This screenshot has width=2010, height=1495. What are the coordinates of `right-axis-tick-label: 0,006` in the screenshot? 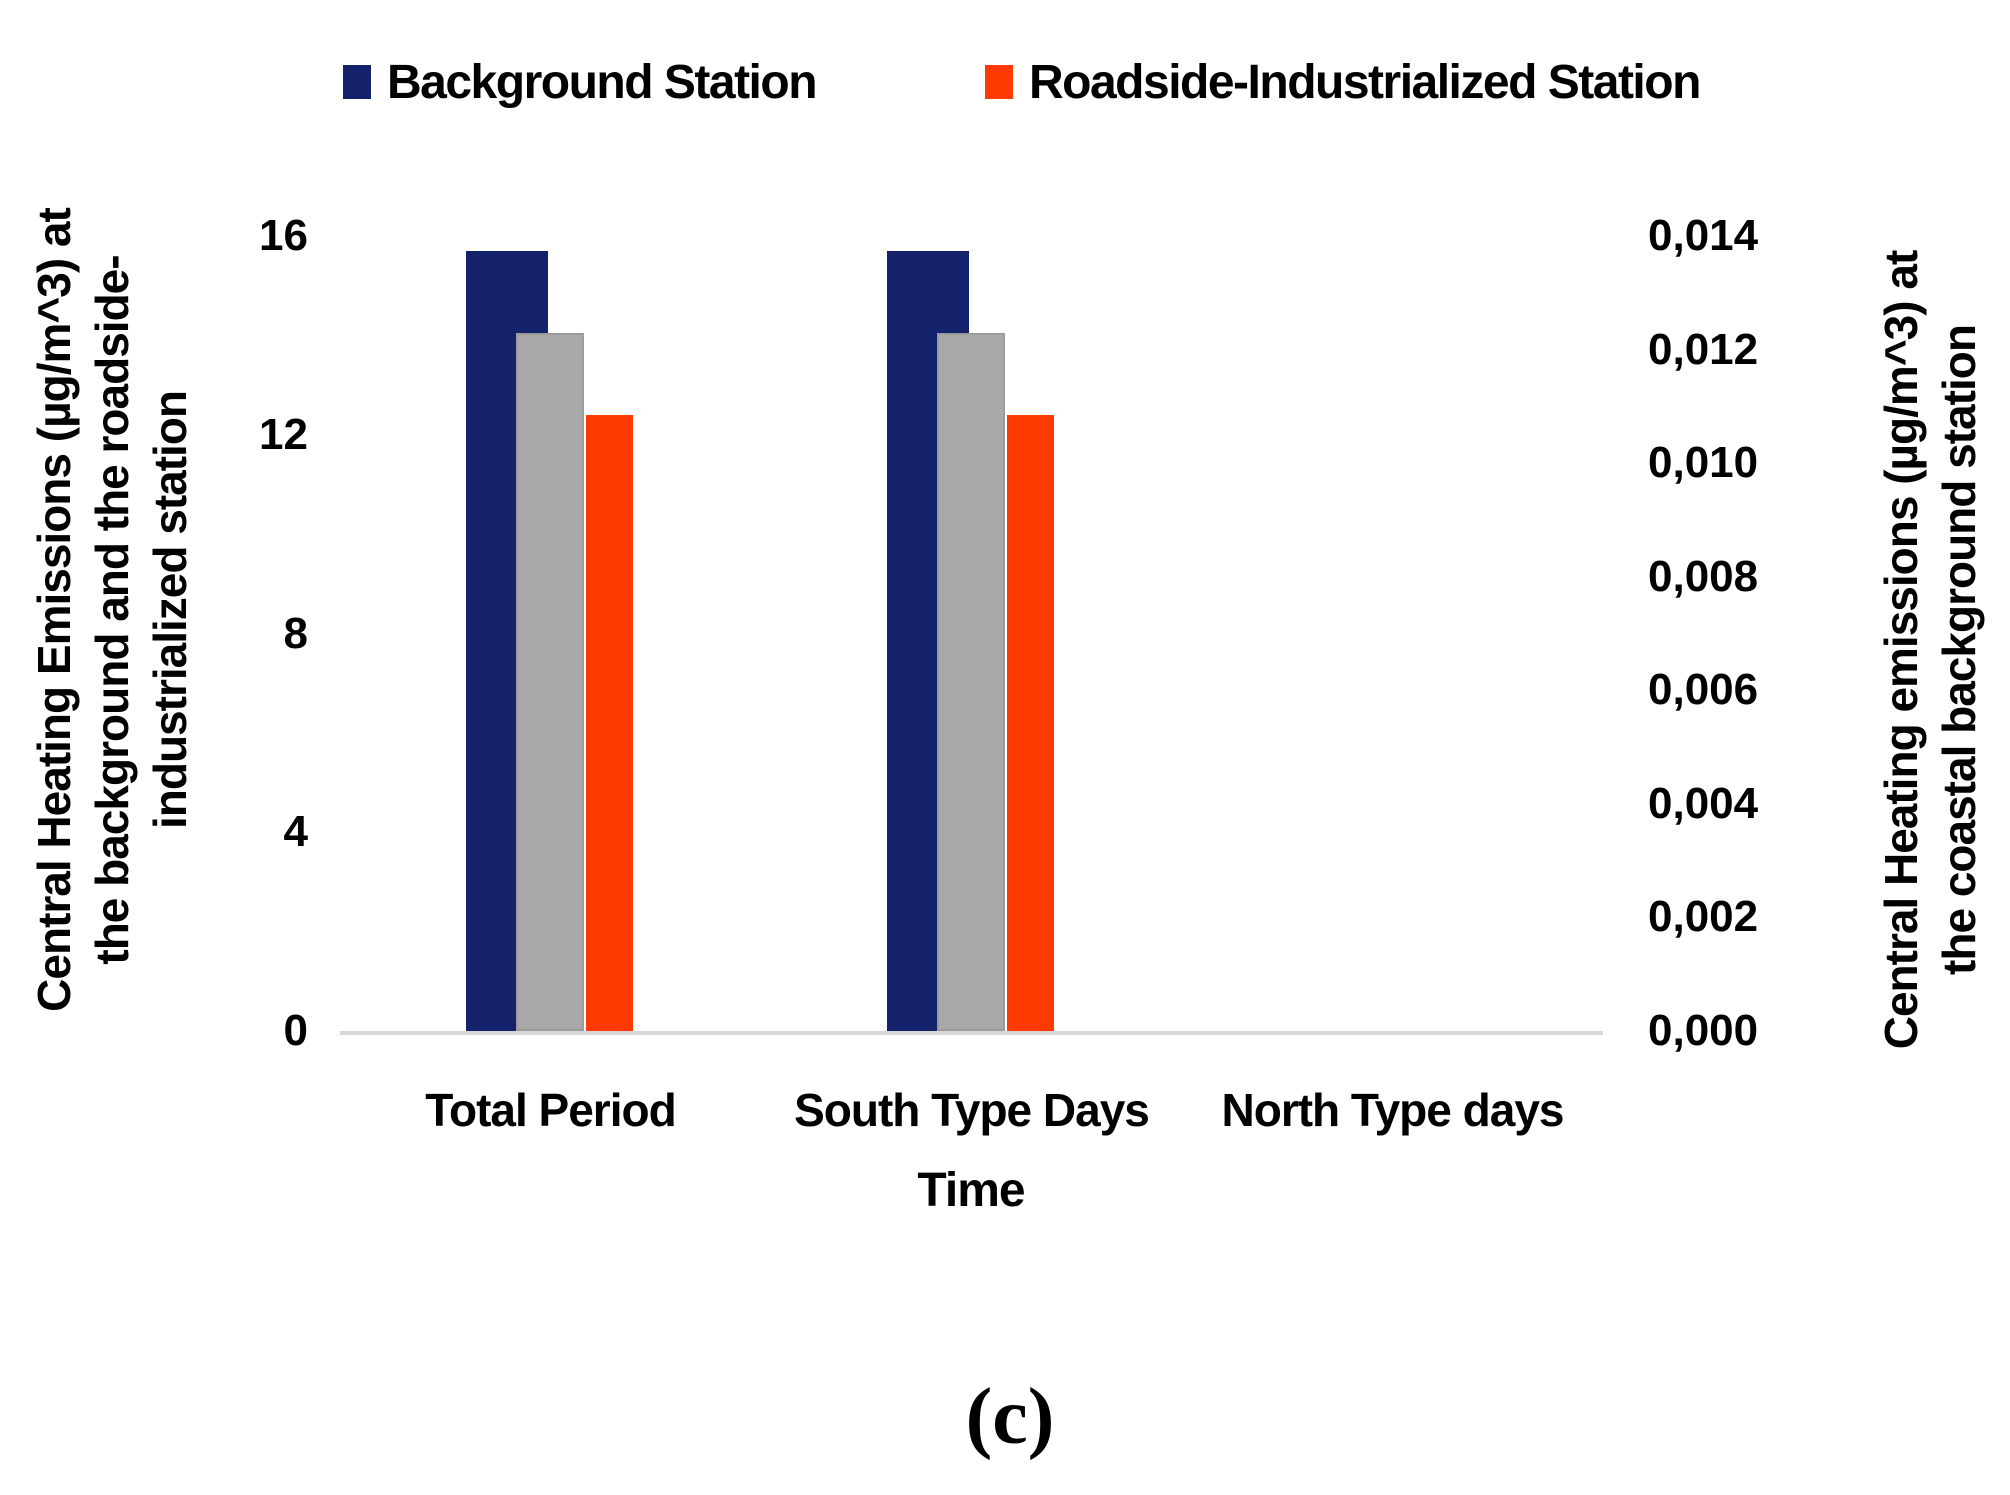 It's located at (1703, 690).